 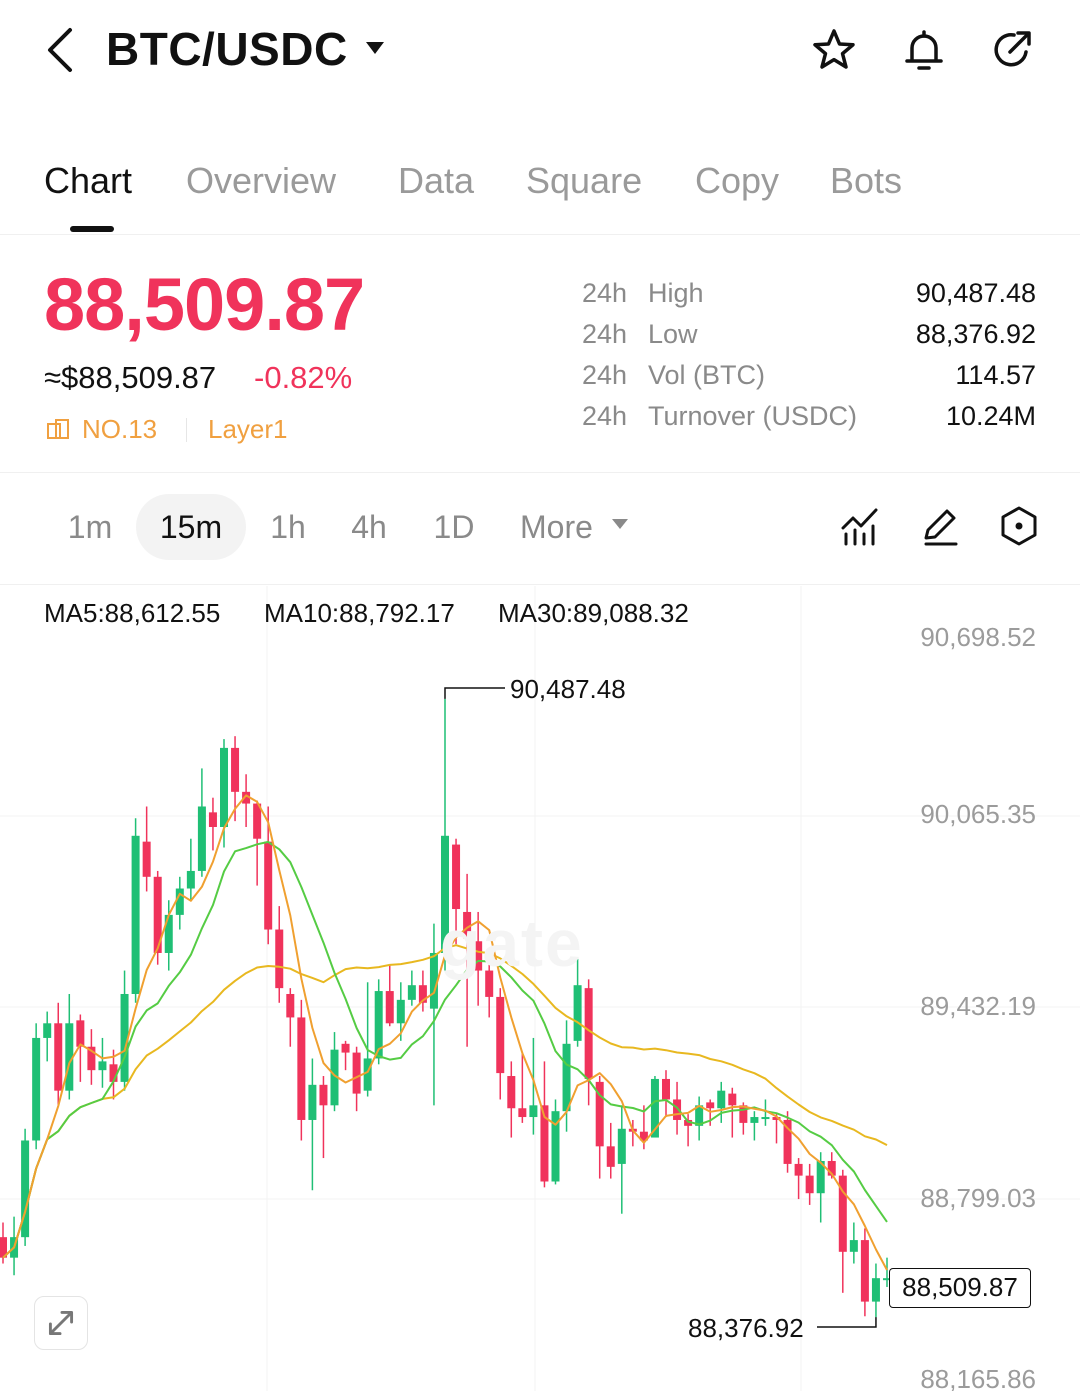 I want to click on watermark: gate, so click(x=512, y=943).